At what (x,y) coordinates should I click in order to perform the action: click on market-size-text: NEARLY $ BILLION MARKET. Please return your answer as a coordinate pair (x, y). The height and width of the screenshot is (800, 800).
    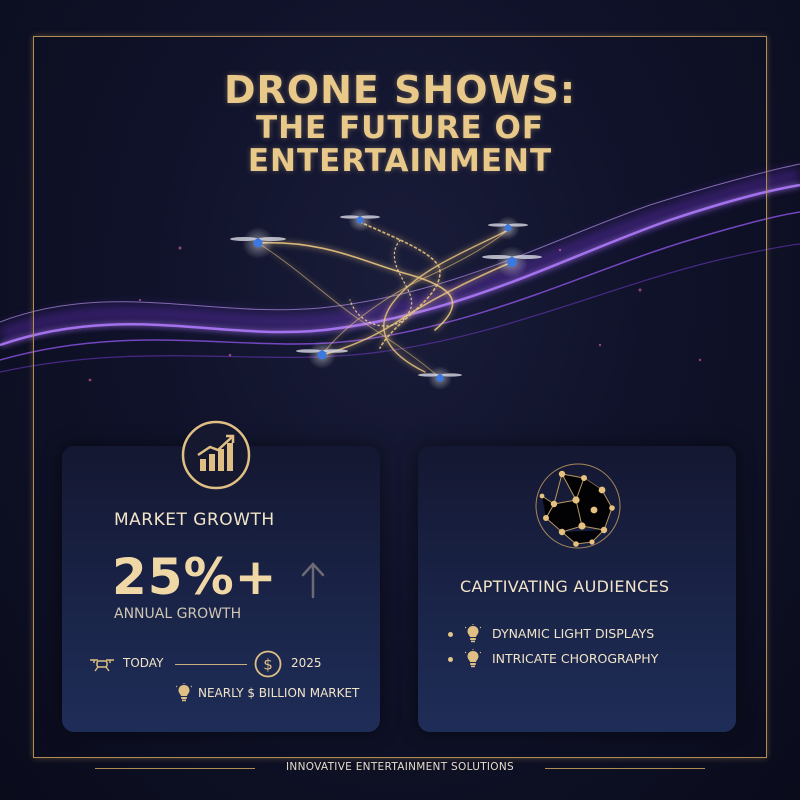
    Looking at the image, I should click on (279, 693).